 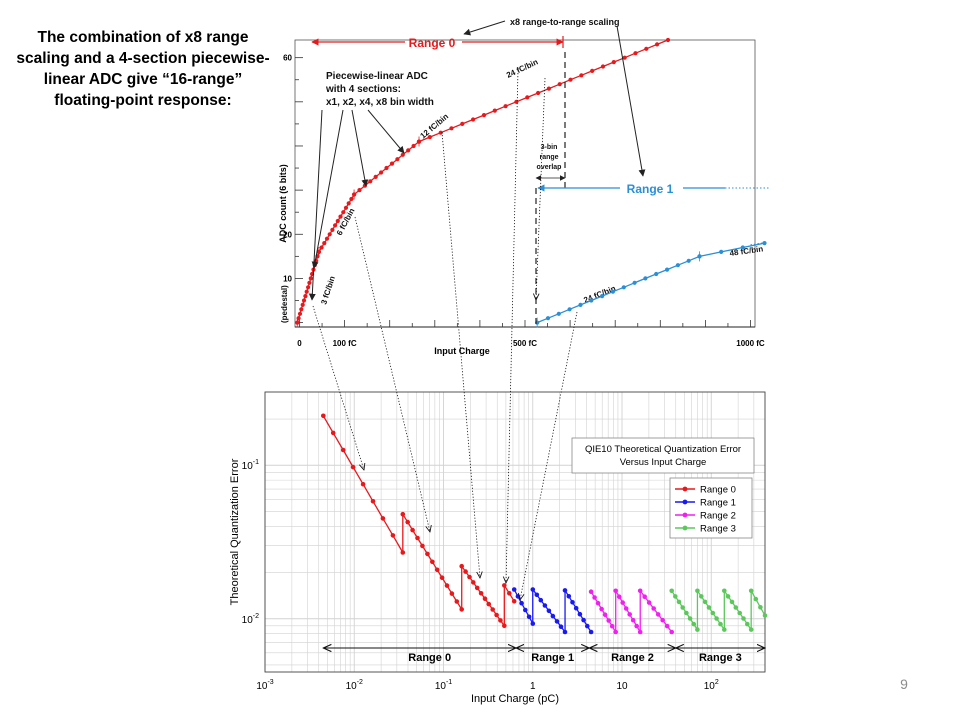 I want to click on range-marker-label: Range 3, so click(x=720, y=658).